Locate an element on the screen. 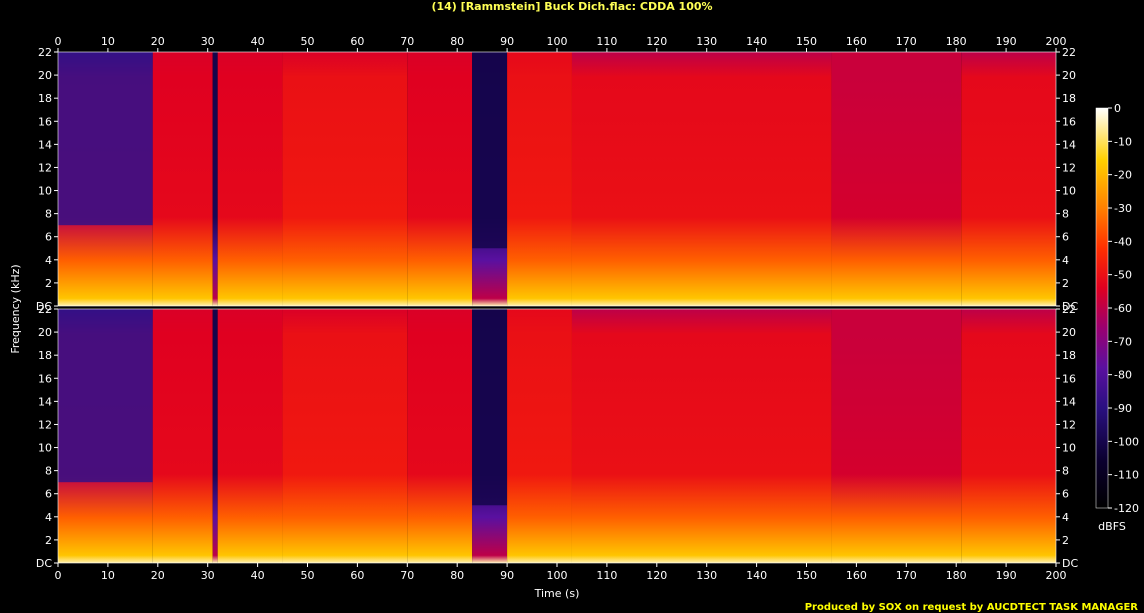 The width and height of the screenshot is (1144, 613). x-axis-label: Time (s) is located at coordinates (557, 593).